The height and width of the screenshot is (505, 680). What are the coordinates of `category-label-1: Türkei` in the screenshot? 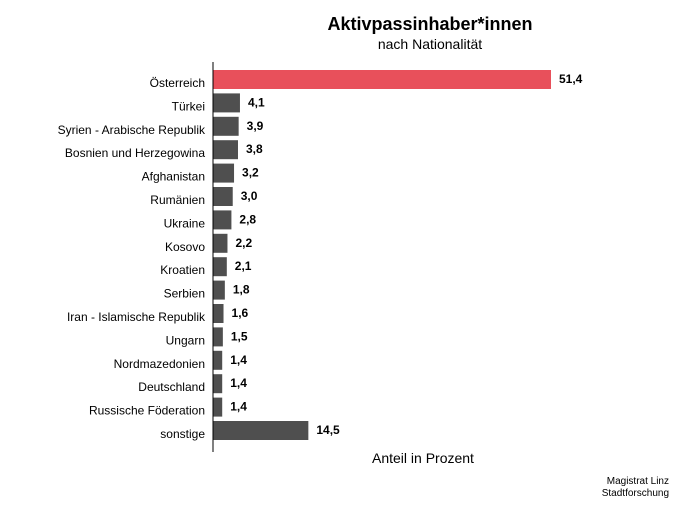 It's located at (188, 106).